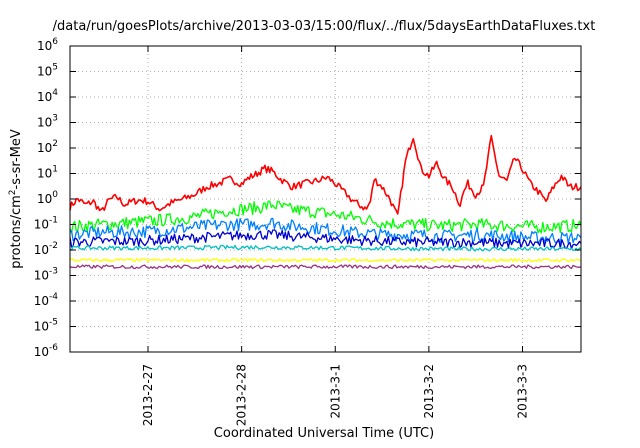  I want to click on y-axis-title: protons/cm2-s-sr-MeV, so click(16, 199).